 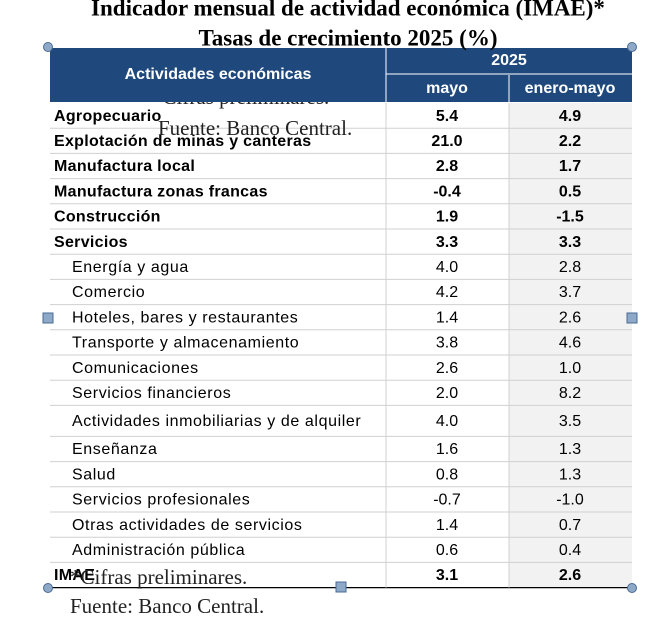 What do you see at coordinates (509, 60) in the screenshot?
I see `header-year: 2025` at bounding box center [509, 60].